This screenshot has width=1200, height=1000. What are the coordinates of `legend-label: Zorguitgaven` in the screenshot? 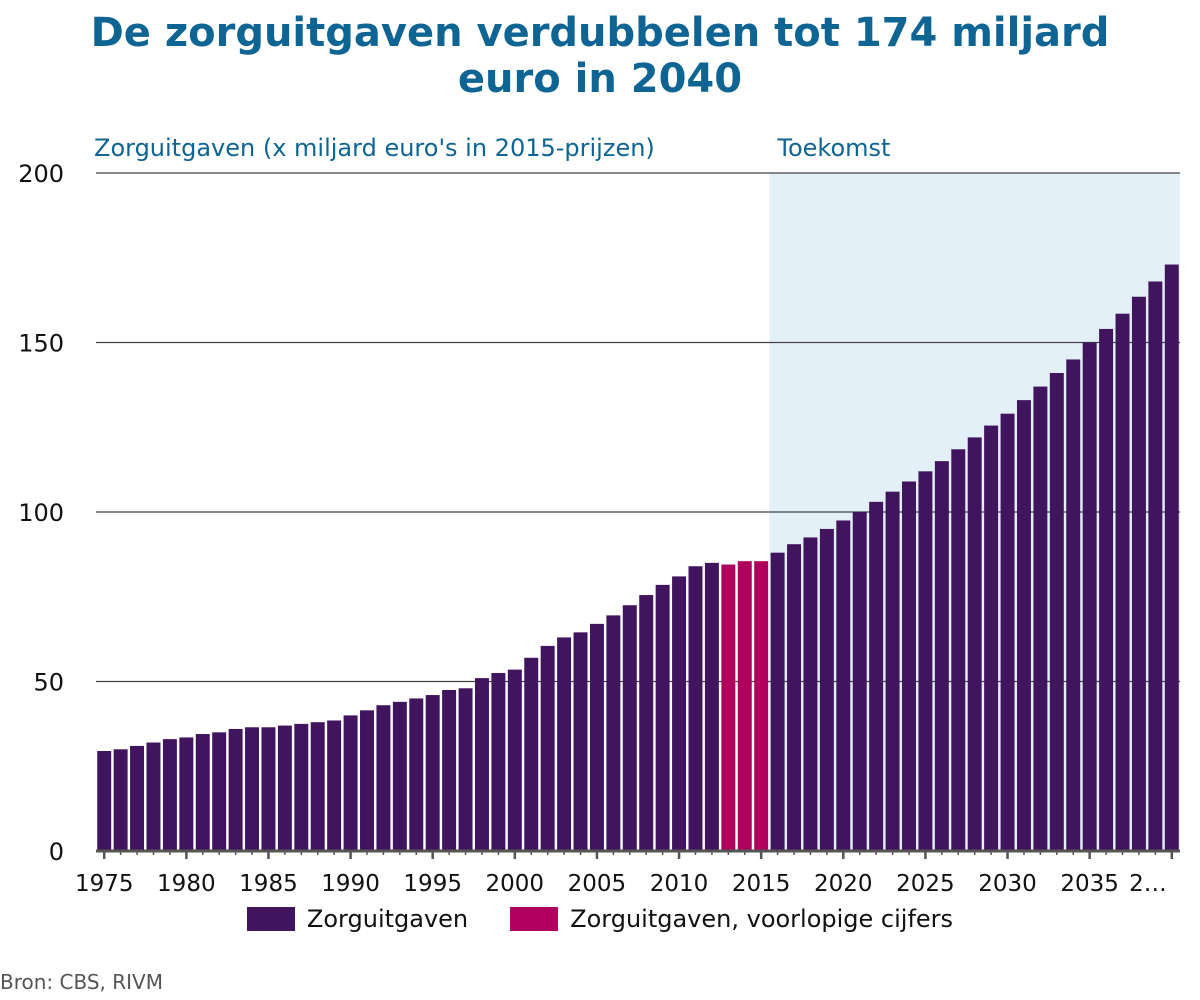 It's located at (387, 919).